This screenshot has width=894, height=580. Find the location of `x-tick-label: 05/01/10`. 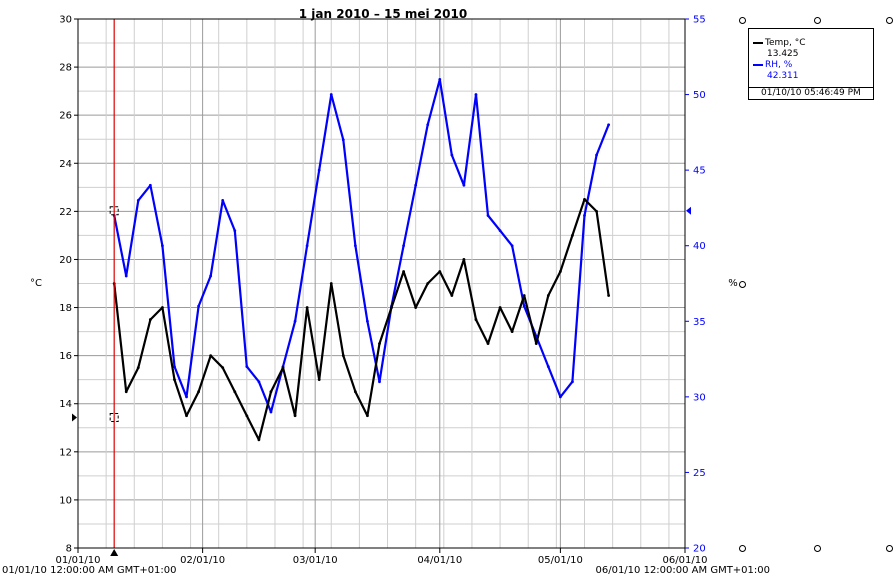

x-tick-label: 05/01/10 is located at coordinates (560, 560).